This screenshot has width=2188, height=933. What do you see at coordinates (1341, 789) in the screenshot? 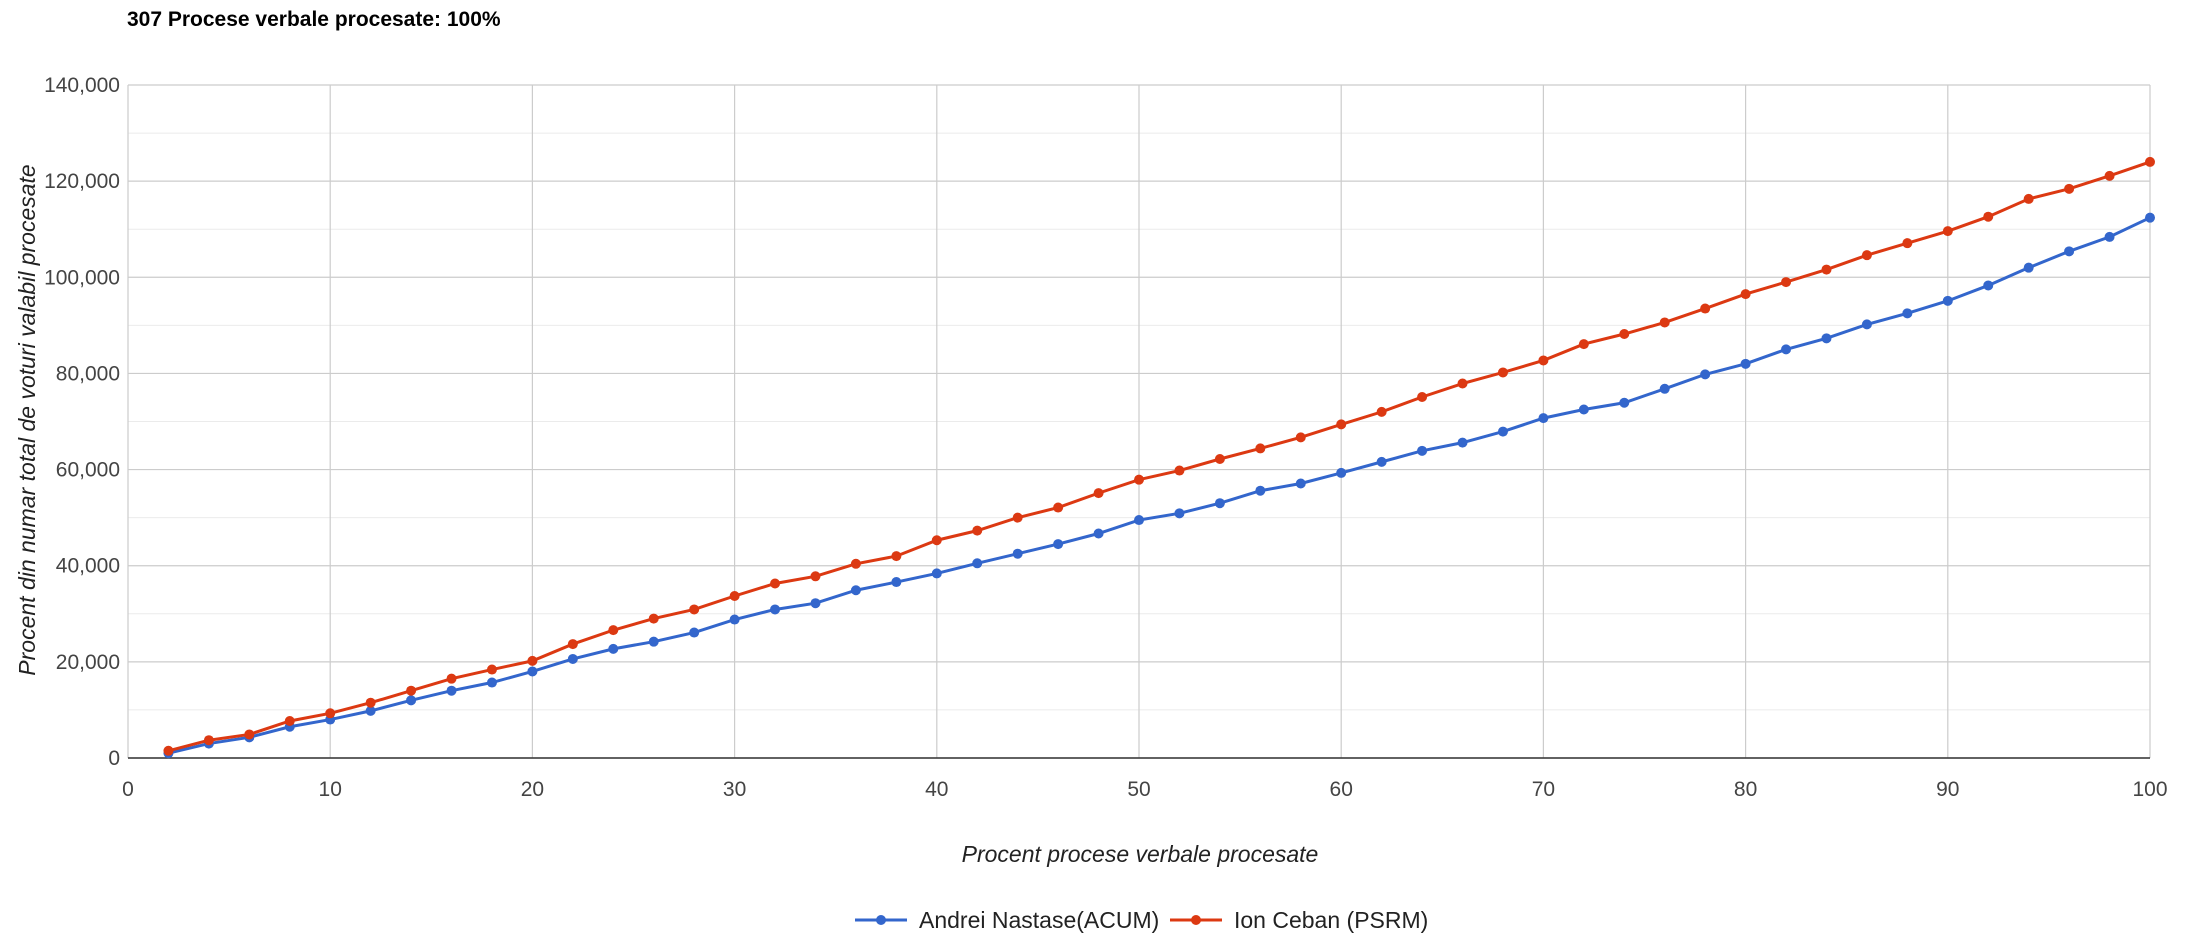
I see `x-tick-label: 60` at bounding box center [1341, 789].